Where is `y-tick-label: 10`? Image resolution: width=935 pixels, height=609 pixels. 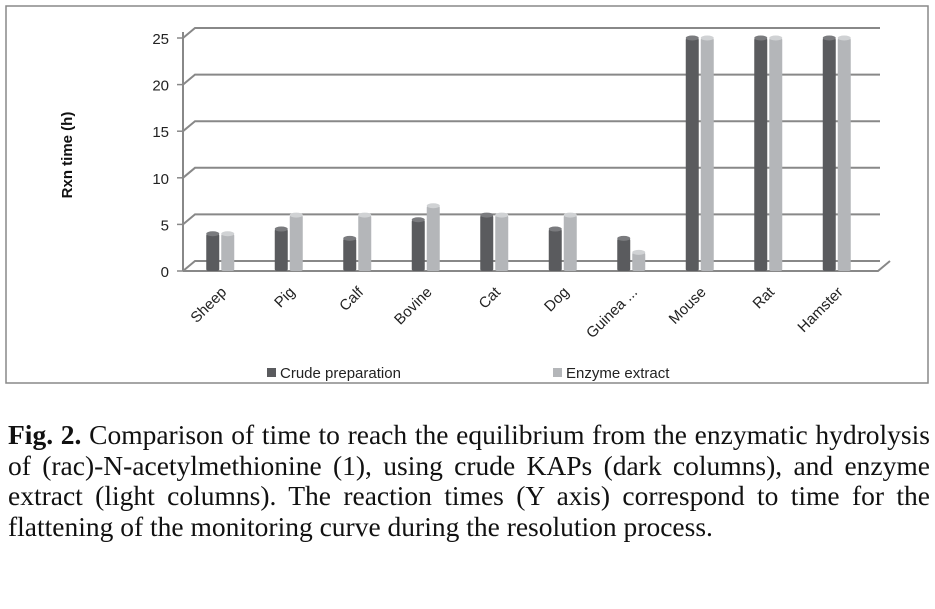 y-tick-label: 10 is located at coordinates (160, 179).